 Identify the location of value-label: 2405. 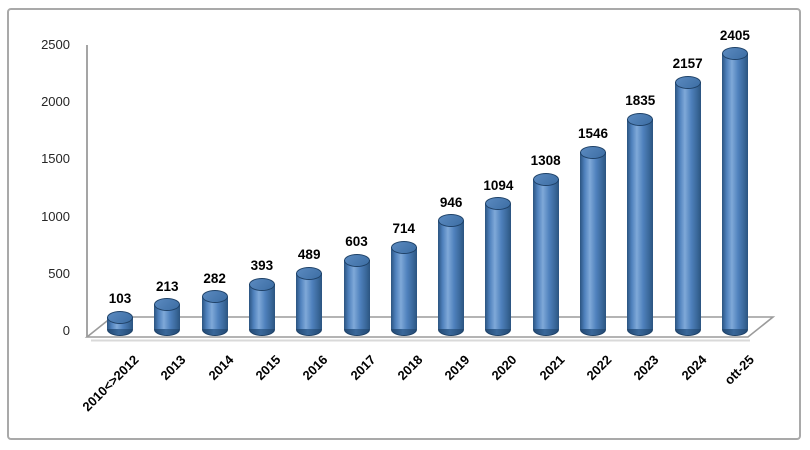
(734, 35).